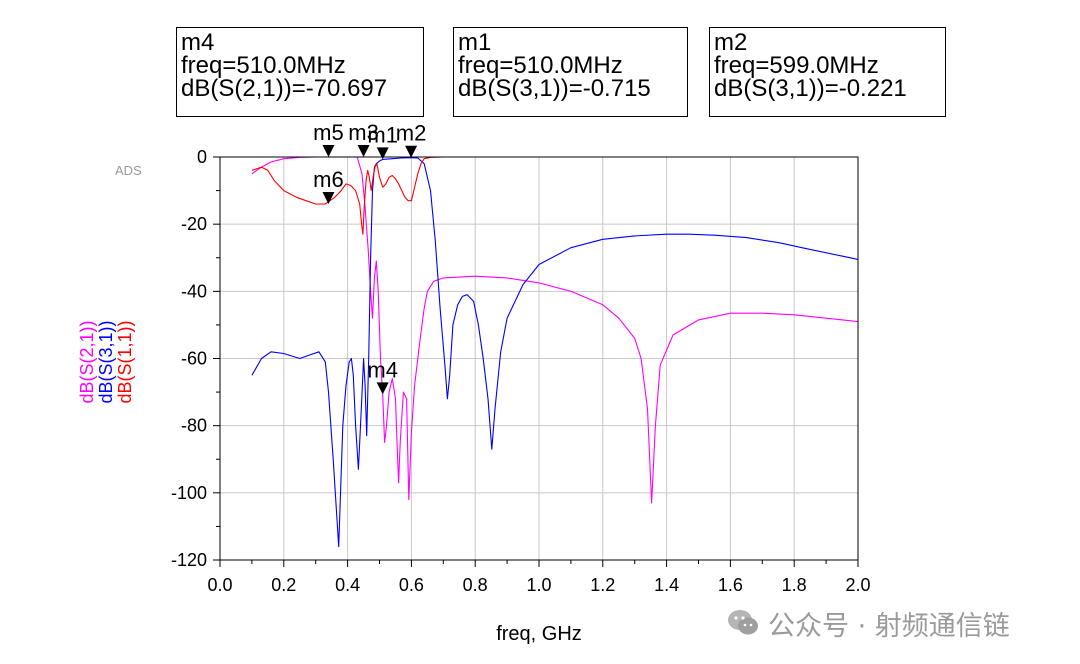 The image size is (1080, 664). I want to click on y-tick-label: -60, so click(194, 359).